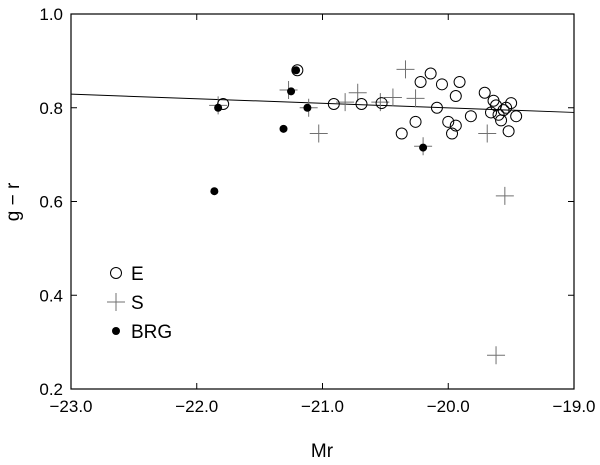 This screenshot has height=465, width=600. What do you see at coordinates (51, 202) in the screenshot?
I see `y-tick-label: 0.6` at bounding box center [51, 202].